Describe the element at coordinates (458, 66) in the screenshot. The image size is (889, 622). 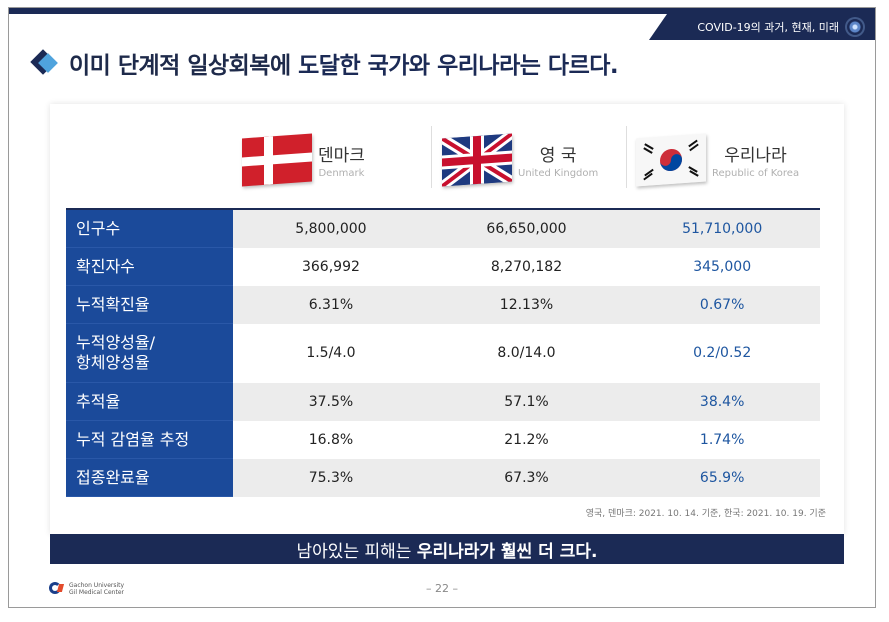
I see `title-part2: 도달한 국가와 우리나라는 다르다.` at that location.